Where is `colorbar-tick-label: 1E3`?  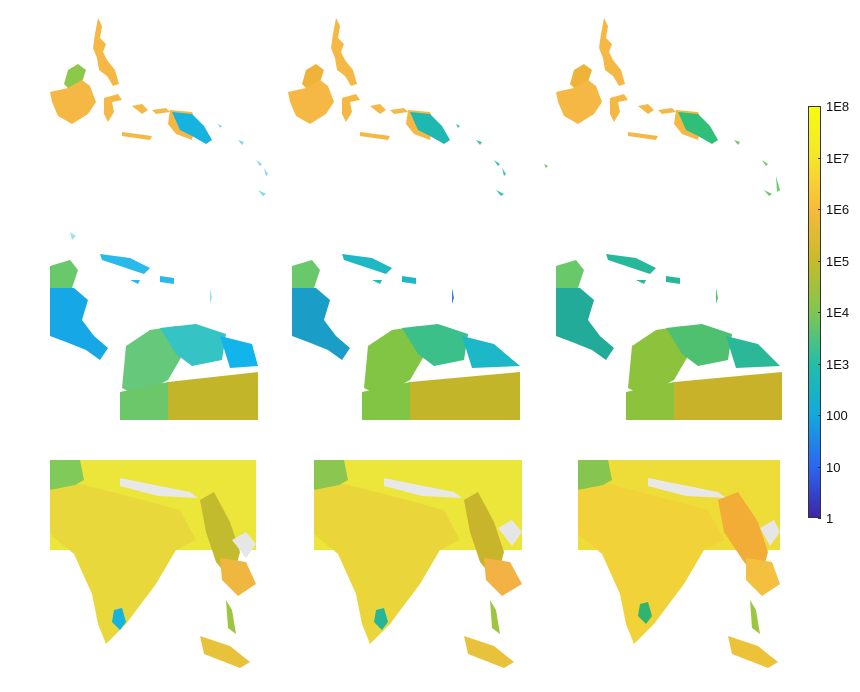
colorbar-tick-label: 1E3 is located at coordinates (838, 364).